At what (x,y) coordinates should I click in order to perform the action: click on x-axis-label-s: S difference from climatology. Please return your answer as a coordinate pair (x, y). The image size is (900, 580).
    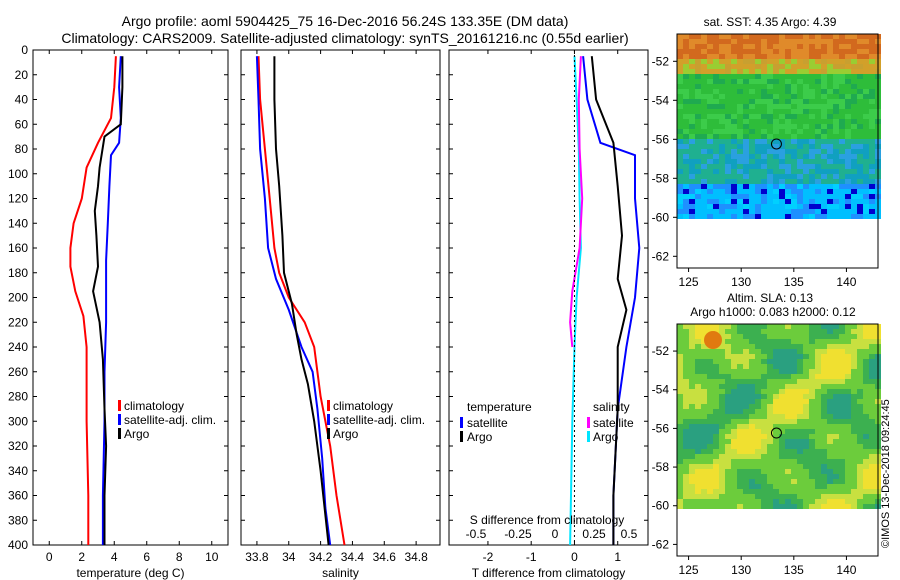
    Looking at the image, I should click on (547, 520).